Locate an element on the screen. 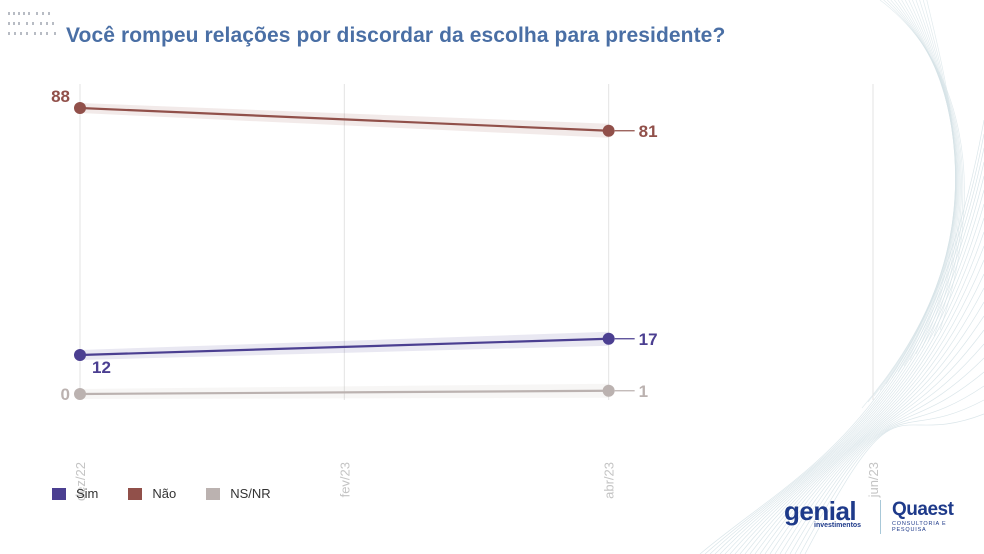 The height and width of the screenshot is (554, 984). legend-item-nsnr: NS/NR is located at coordinates (238, 493).